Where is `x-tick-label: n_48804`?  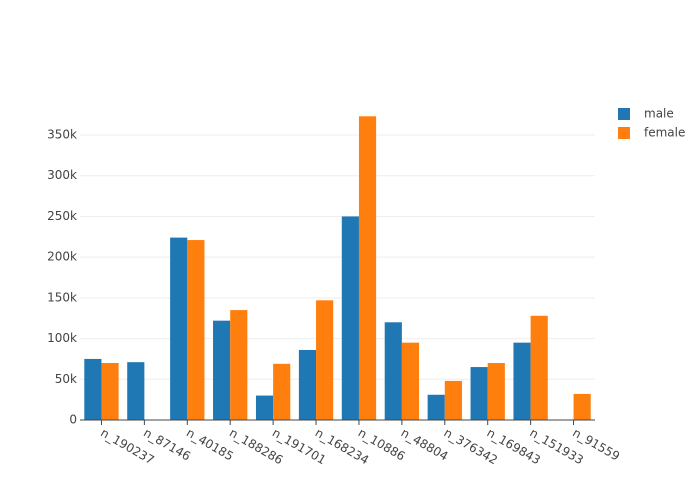 x-tick-label: n_48804 is located at coordinates (425, 445).